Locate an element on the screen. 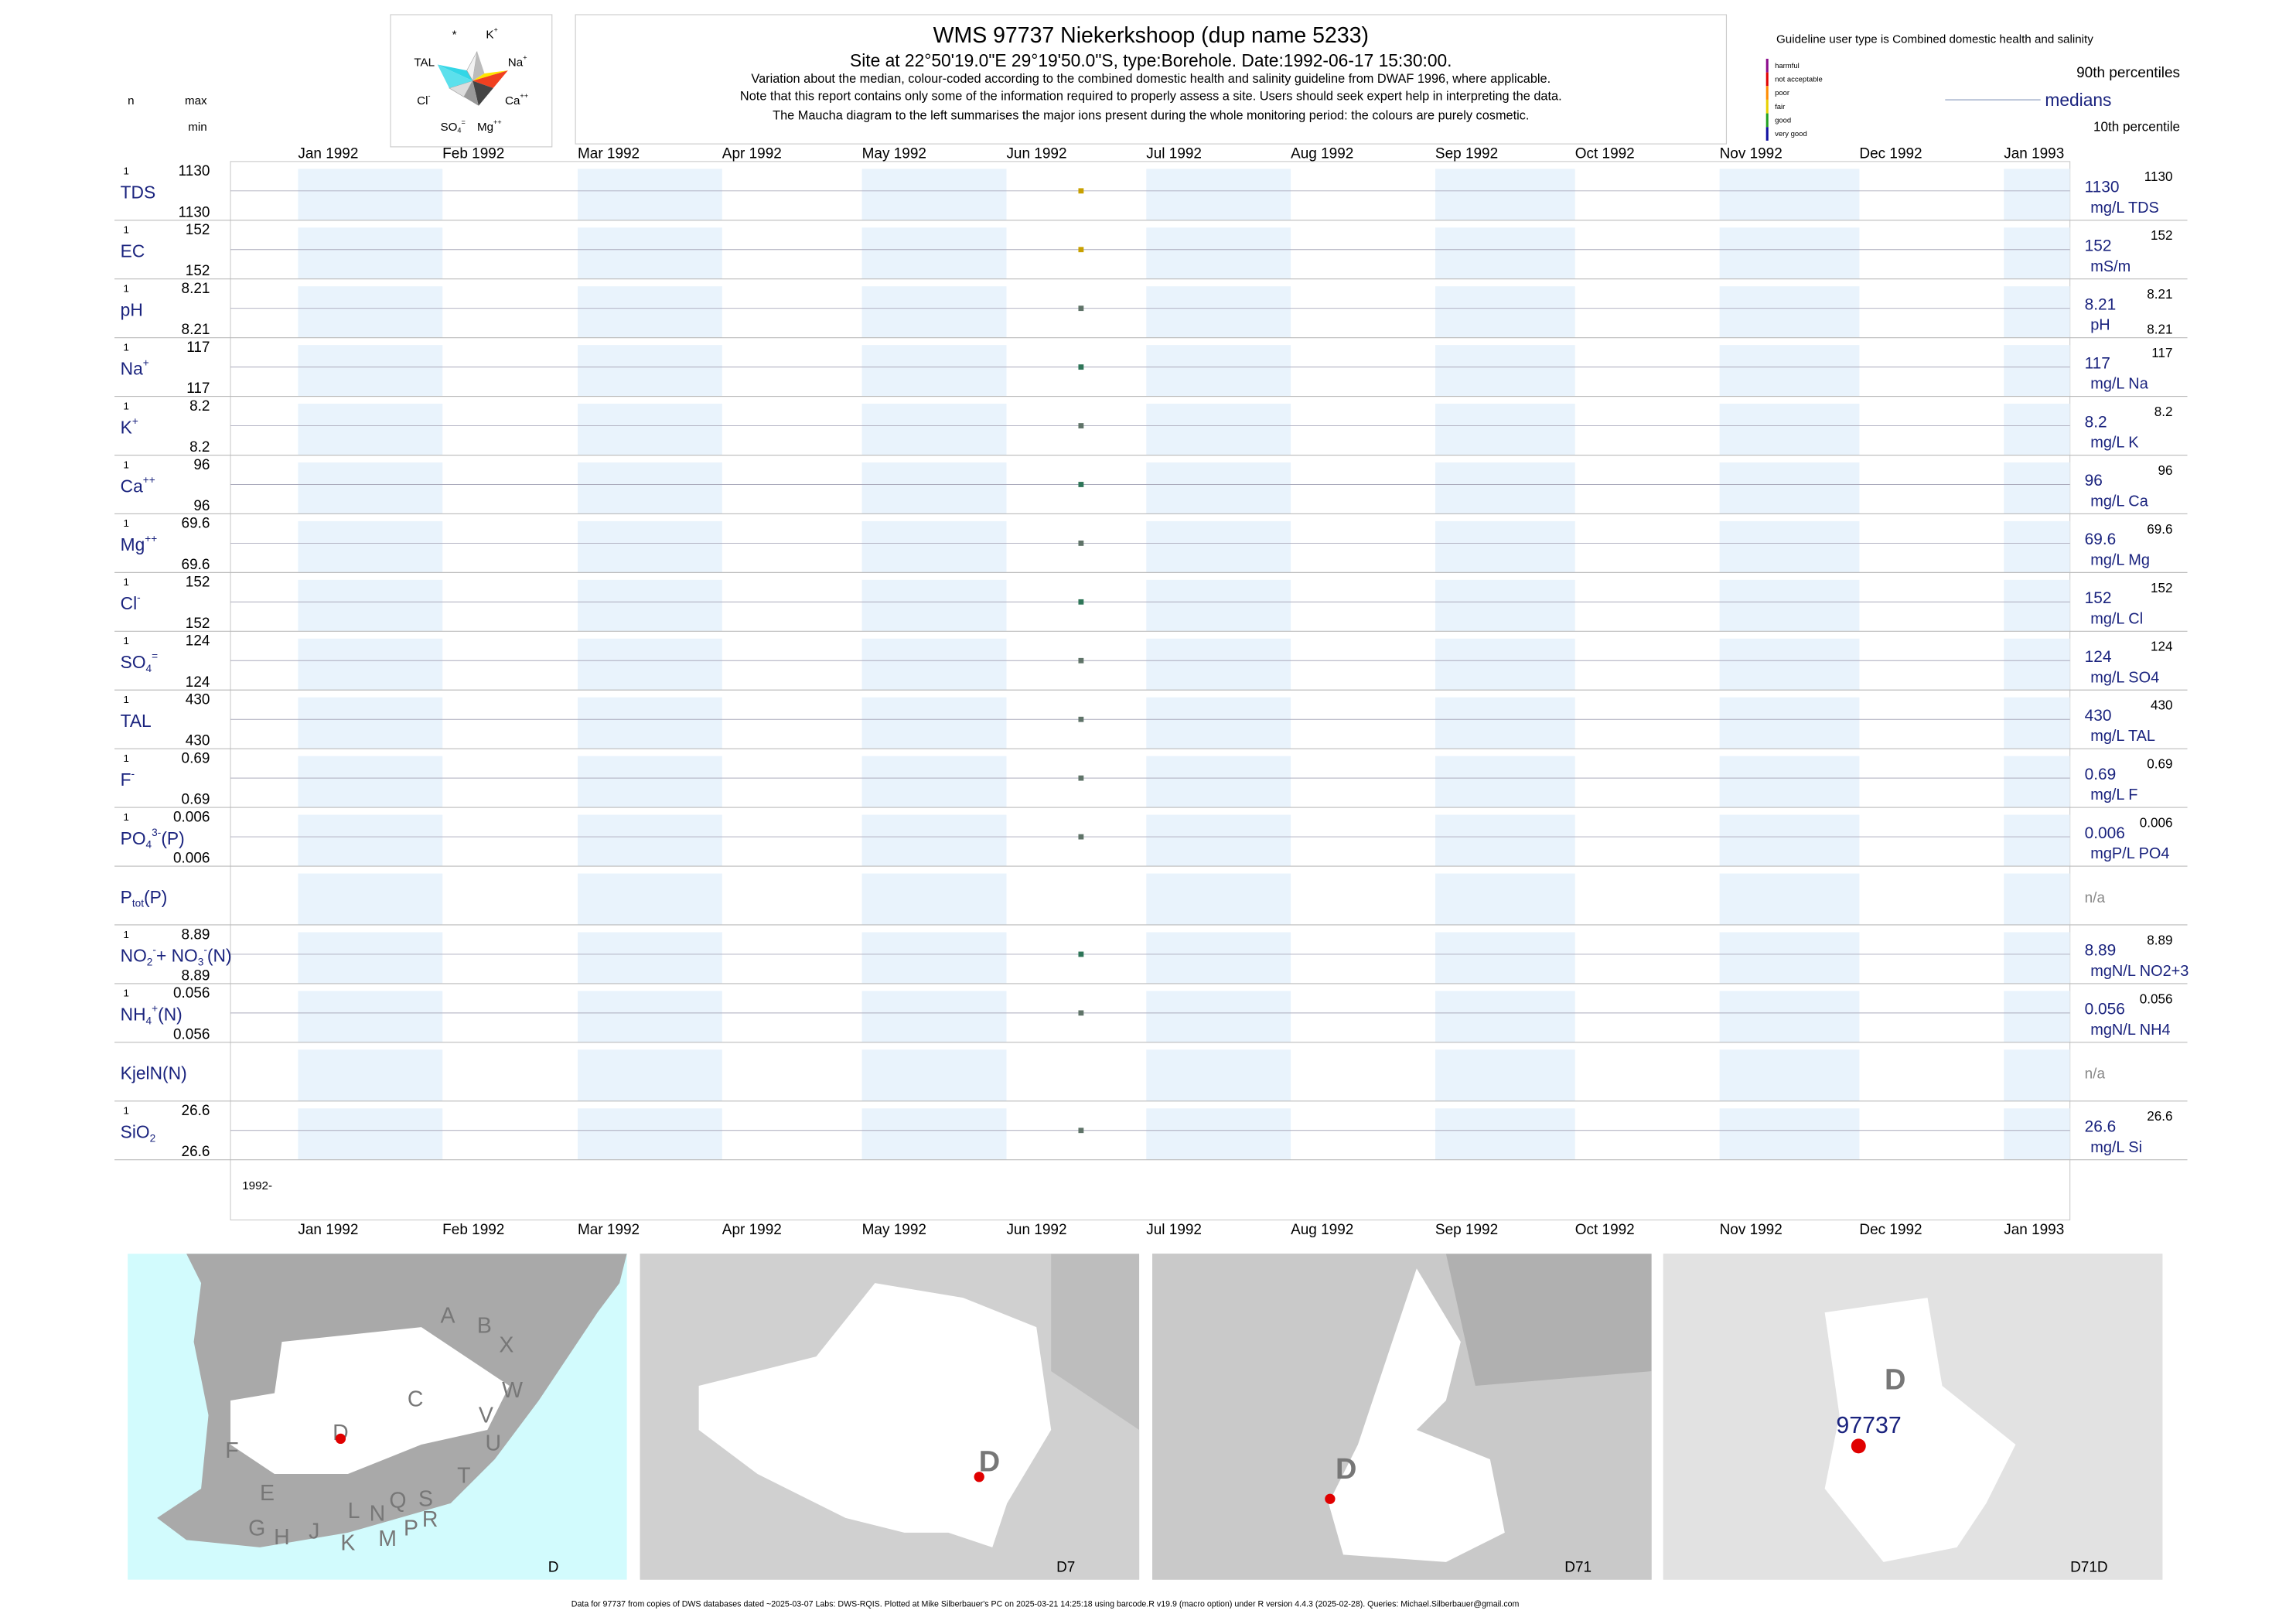 Image resolution: width=2296 pixels, height=1624 pixels. min-label: 124 is located at coordinates (198, 682).